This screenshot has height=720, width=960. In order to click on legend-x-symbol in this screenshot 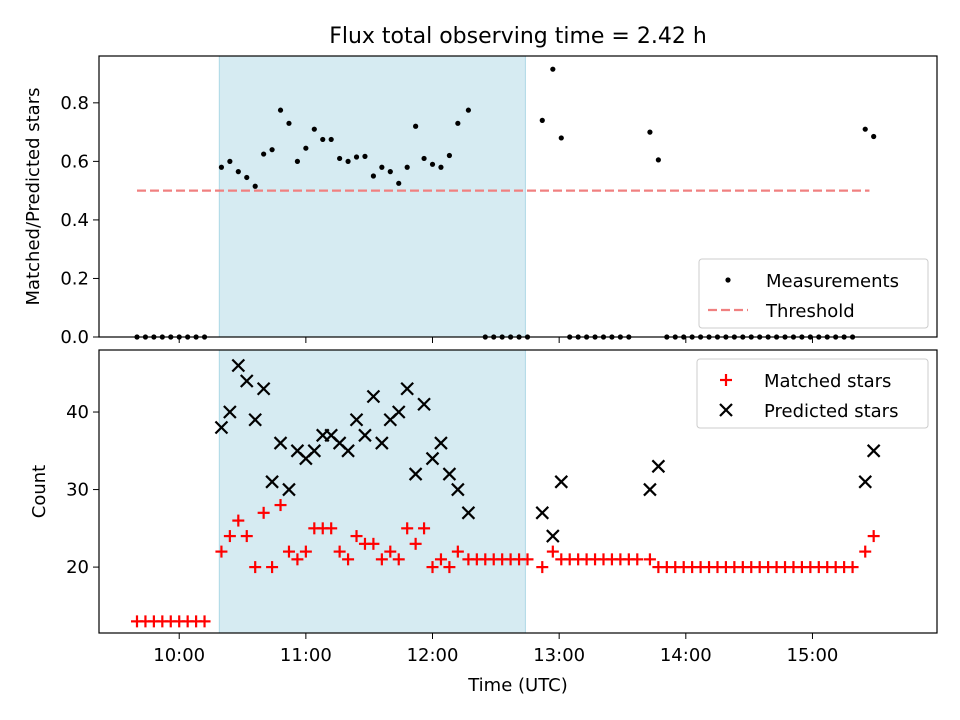, I will do `click(726, 410)`.